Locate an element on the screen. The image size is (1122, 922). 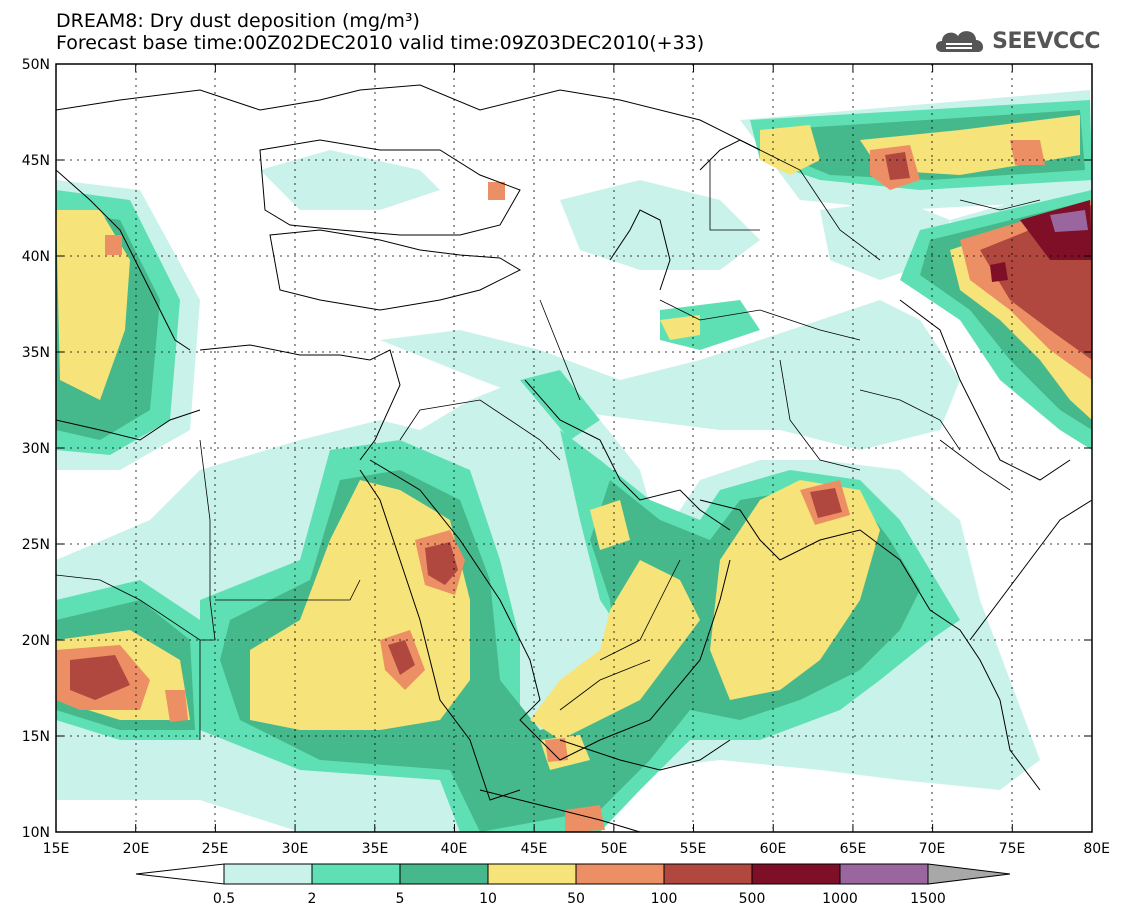
logo-text: SEEVCCC is located at coordinates (1046, 41).